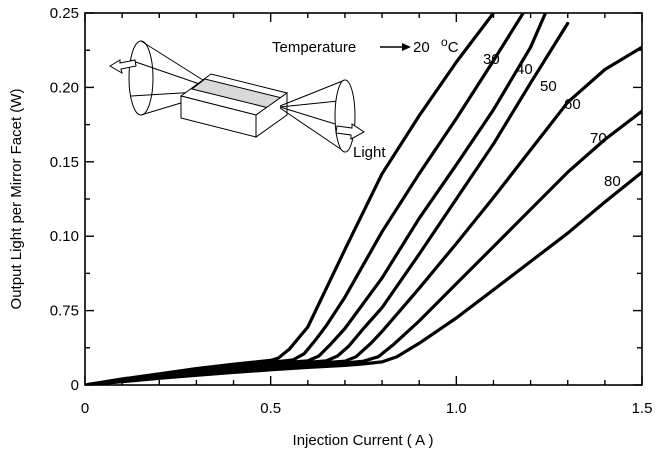 Image resolution: width=657 pixels, height=452 pixels. I want to click on x-tick-label: 0.5, so click(270, 408).